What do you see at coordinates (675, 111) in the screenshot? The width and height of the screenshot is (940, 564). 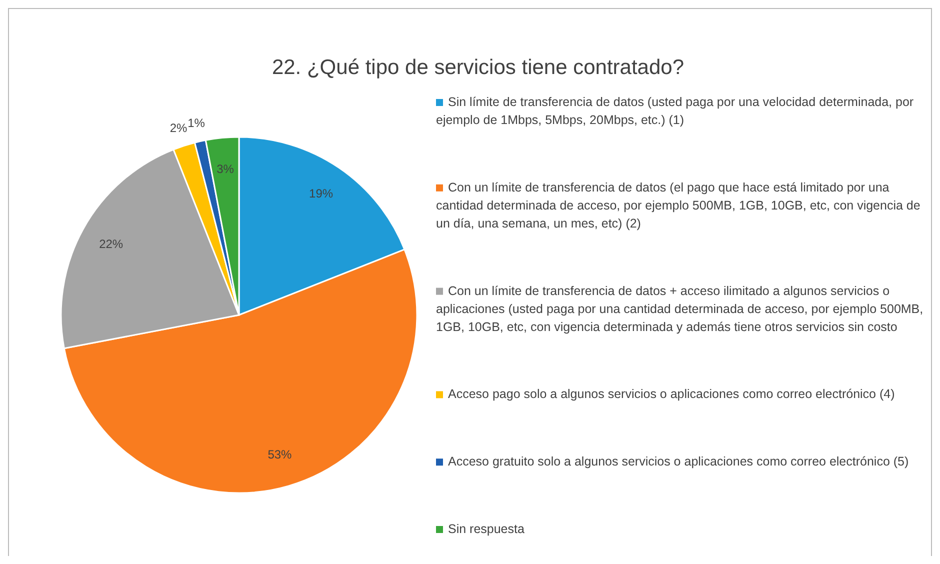 I see `legend-label: Sin límite de transferencia de datos (usted paga por una velocidad determinada, por ejemplo de 1Mbps, 5Mbps, 20Mbps, etc.) (1)` at bounding box center [675, 111].